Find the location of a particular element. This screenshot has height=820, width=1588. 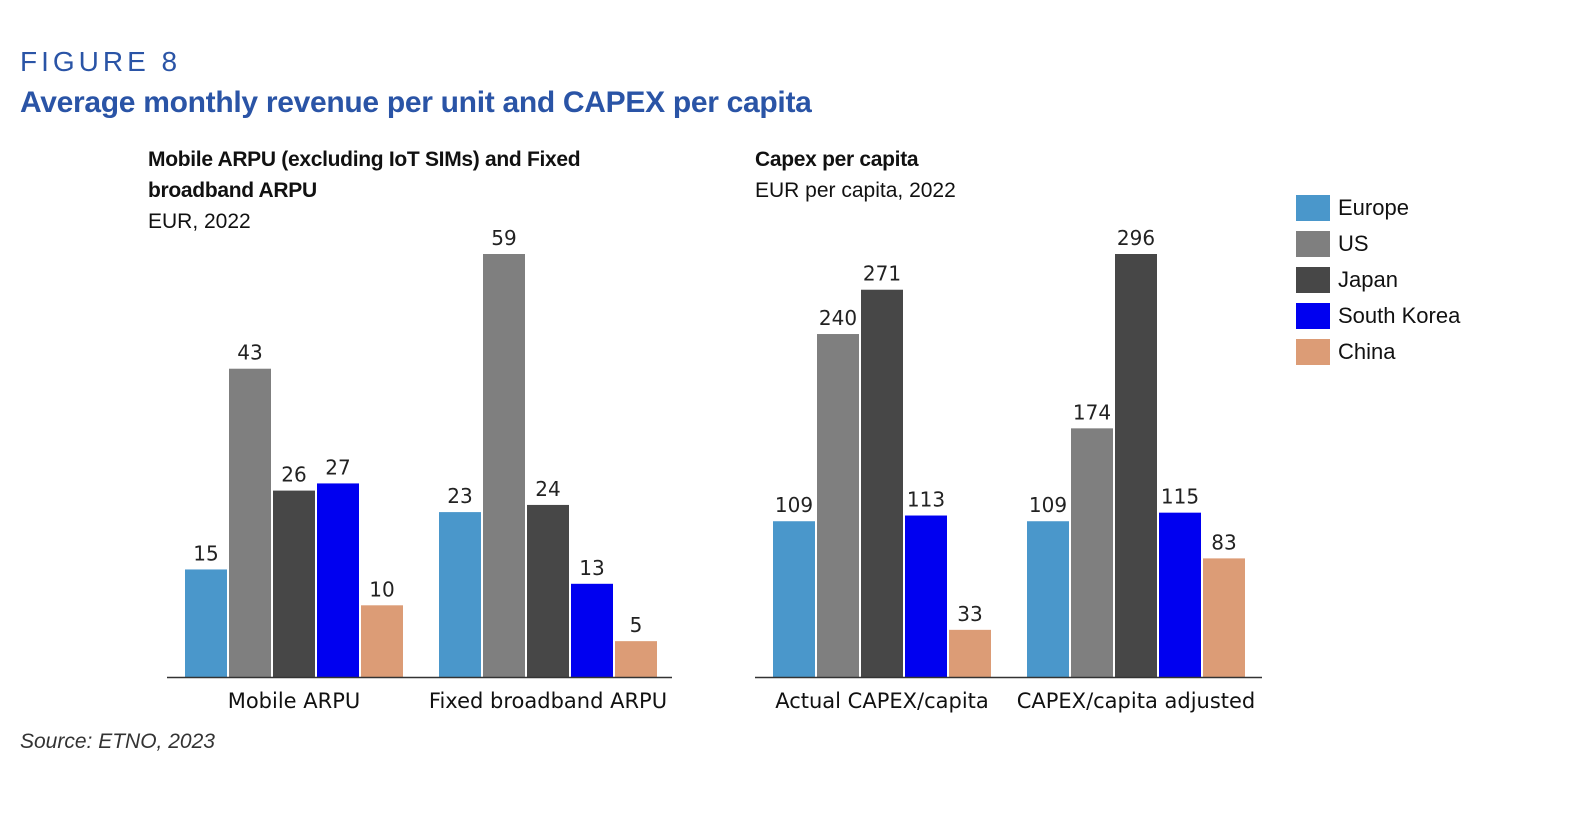

legend-label-europe: Europe is located at coordinates (1373, 207).